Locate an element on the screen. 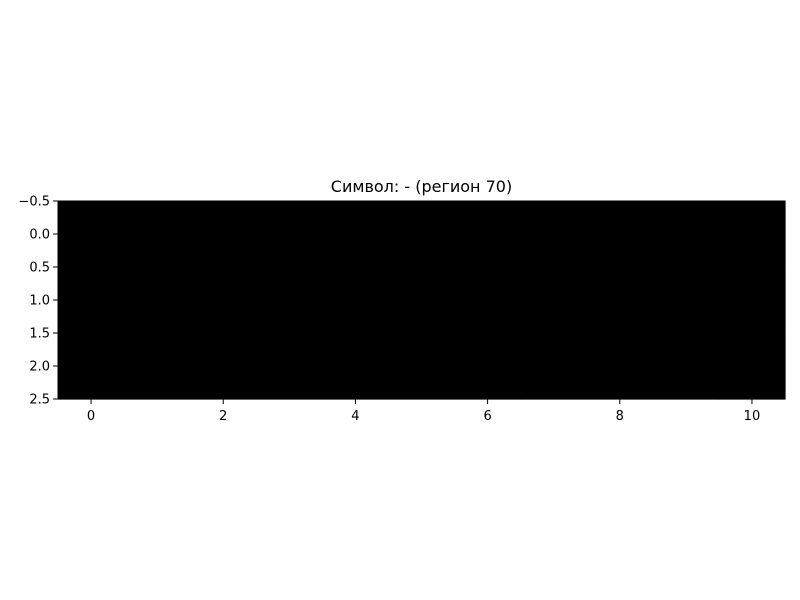 The image size is (800, 600). y-tick-label: 1.0 is located at coordinates (39, 301).